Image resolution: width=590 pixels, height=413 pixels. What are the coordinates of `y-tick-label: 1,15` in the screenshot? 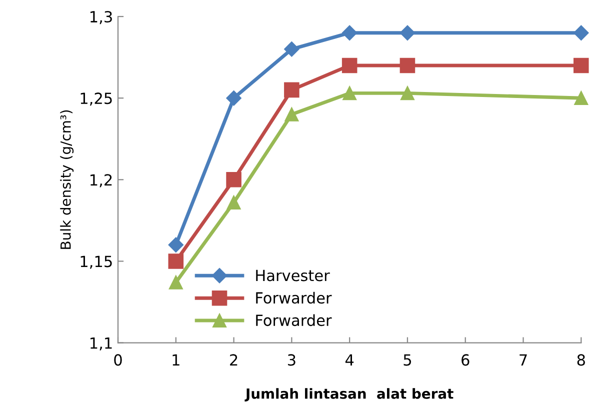 It's located at (96, 262).